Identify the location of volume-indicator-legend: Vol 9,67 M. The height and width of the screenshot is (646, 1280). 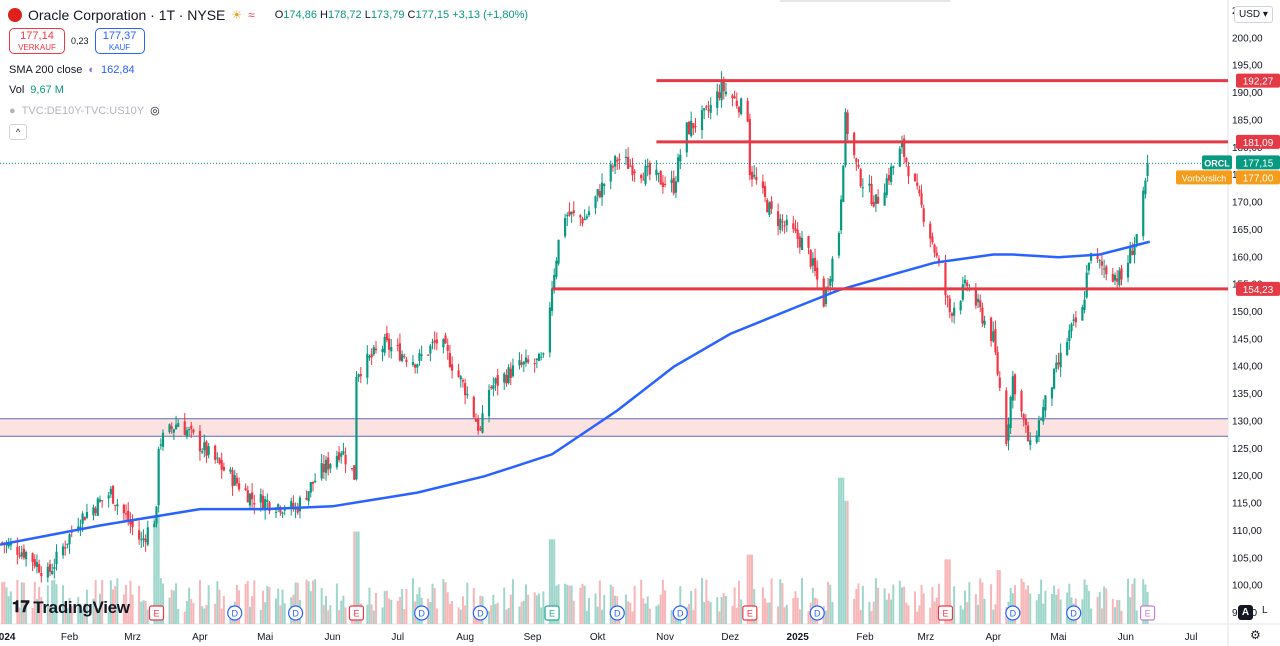
(36, 90).